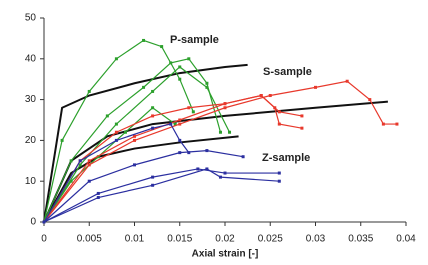 Image resolution: width=428 pixels, height=265 pixels. What do you see at coordinates (179, 239) in the screenshot?
I see `x-tick-label: 0.015` at bounding box center [179, 239].